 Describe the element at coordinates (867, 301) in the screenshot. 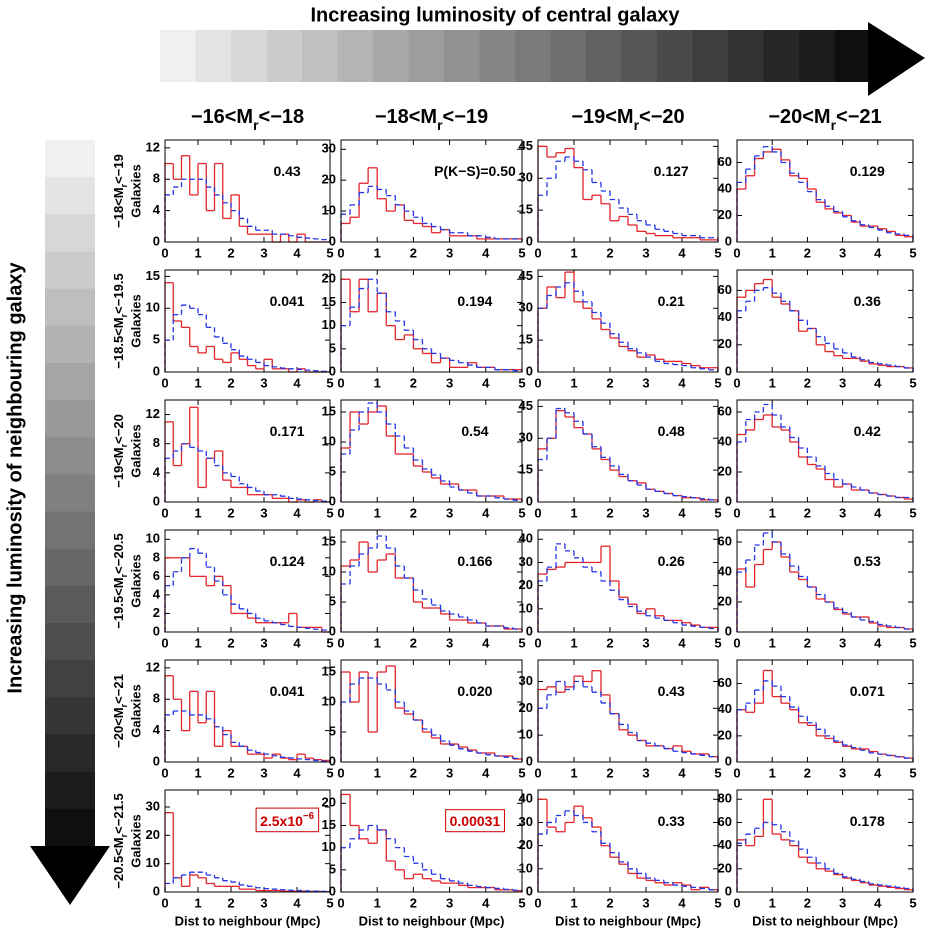

I see `annotation: 0.36` at that location.